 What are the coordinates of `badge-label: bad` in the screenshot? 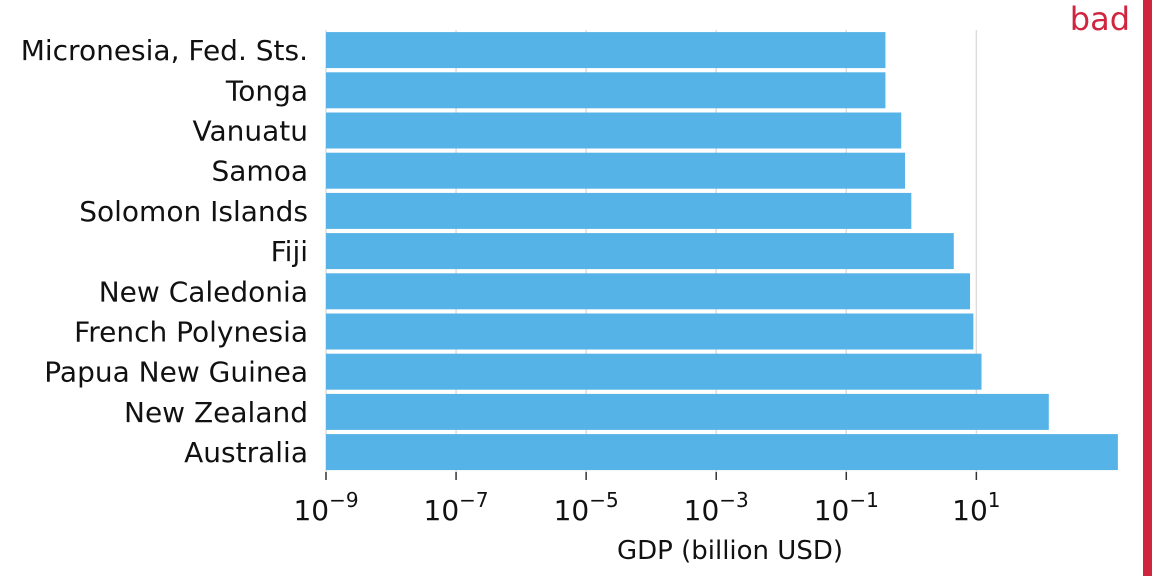 It's located at (1100, 19).